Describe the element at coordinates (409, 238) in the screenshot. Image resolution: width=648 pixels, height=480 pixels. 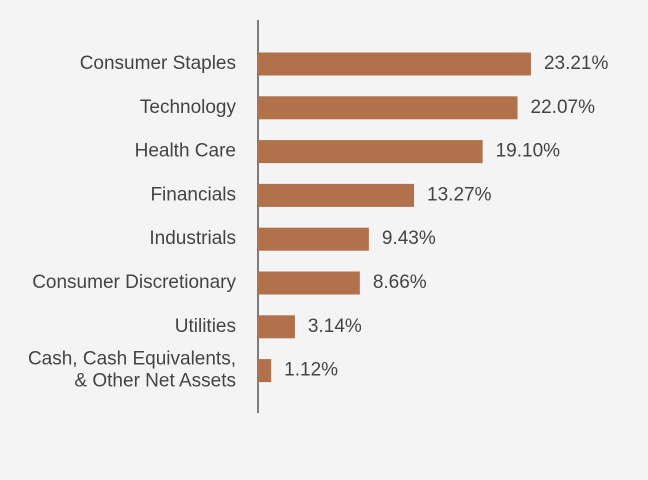
I see `value-label: 9.43%` at that location.